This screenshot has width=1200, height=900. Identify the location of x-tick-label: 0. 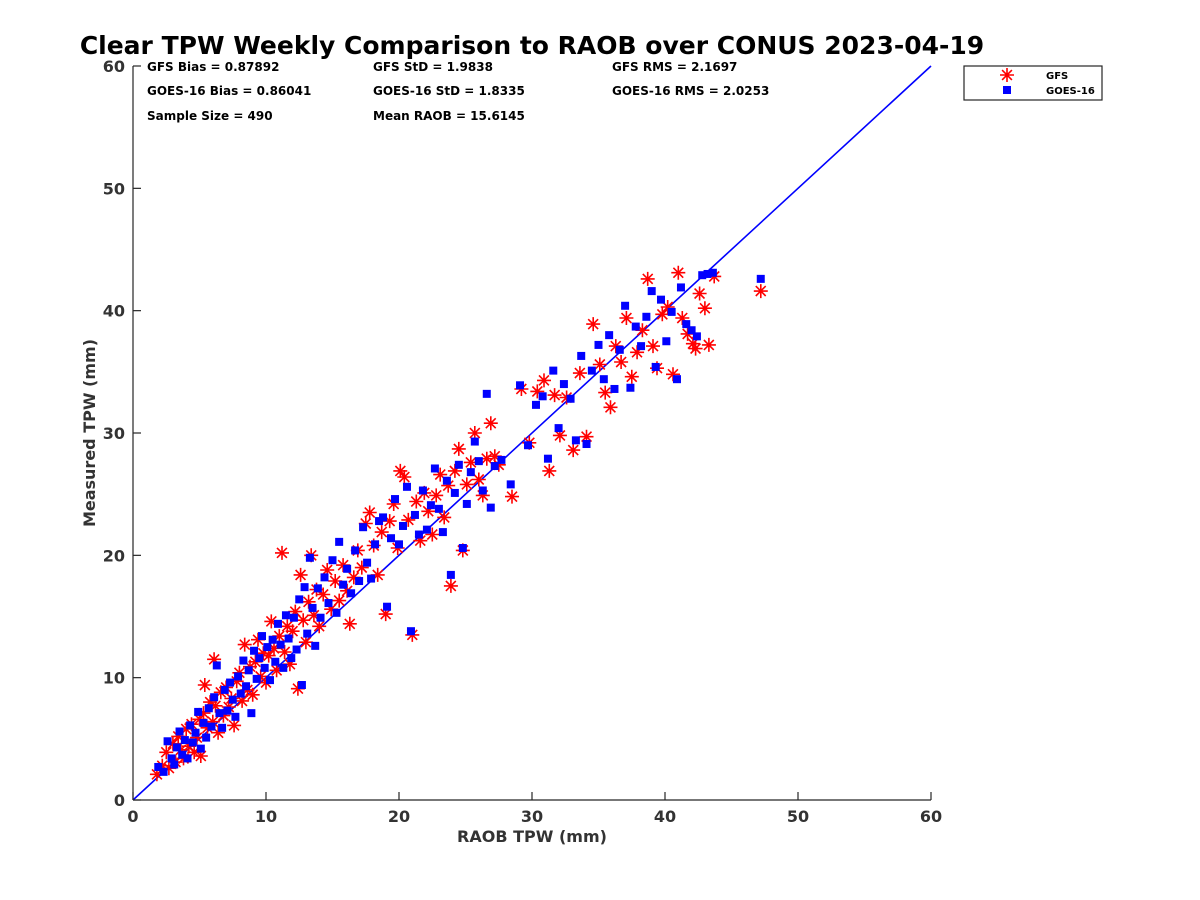
(132, 816).